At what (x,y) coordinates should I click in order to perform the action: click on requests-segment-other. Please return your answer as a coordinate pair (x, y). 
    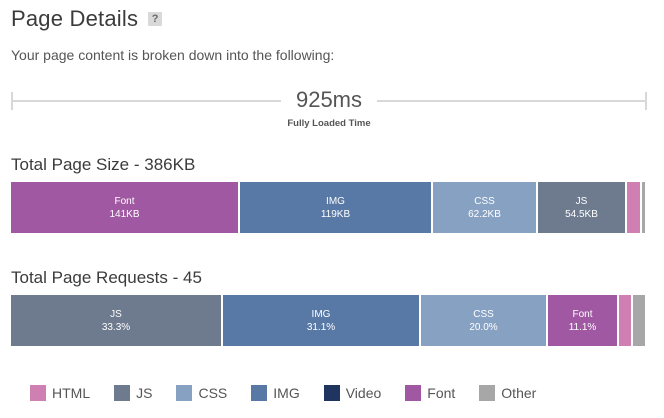
    Looking at the image, I should click on (639, 320).